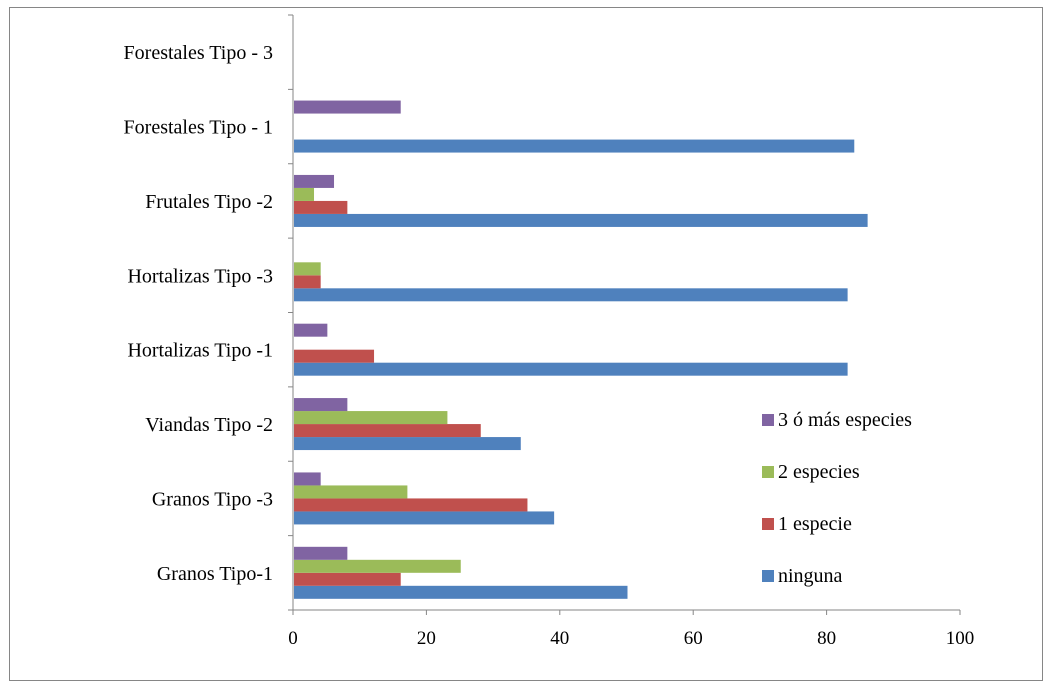  What do you see at coordinates (212, 499) in the screenshot?
I see `category-label-granos-tipo-3: Granos Tipo -3` at bounding box center [212, 499].